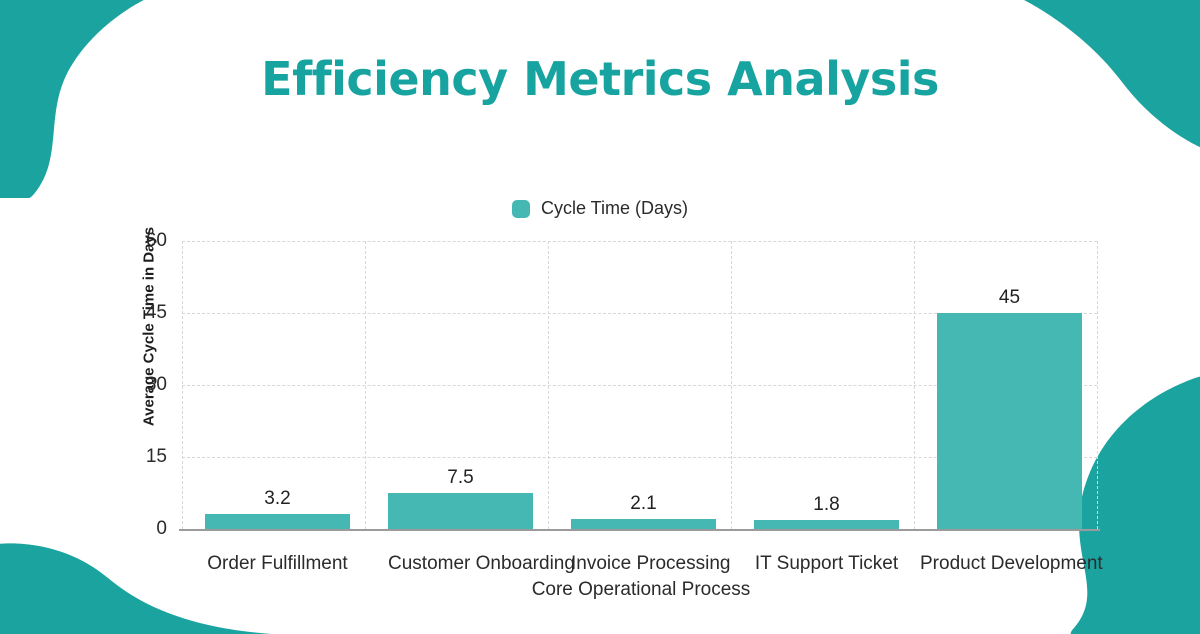 The width and height of the screenshot is (1200, 634). Describe the element at coordinates (641, 589) in the screenshot. I see `x-axis-title: Core Operational Process` at that location.